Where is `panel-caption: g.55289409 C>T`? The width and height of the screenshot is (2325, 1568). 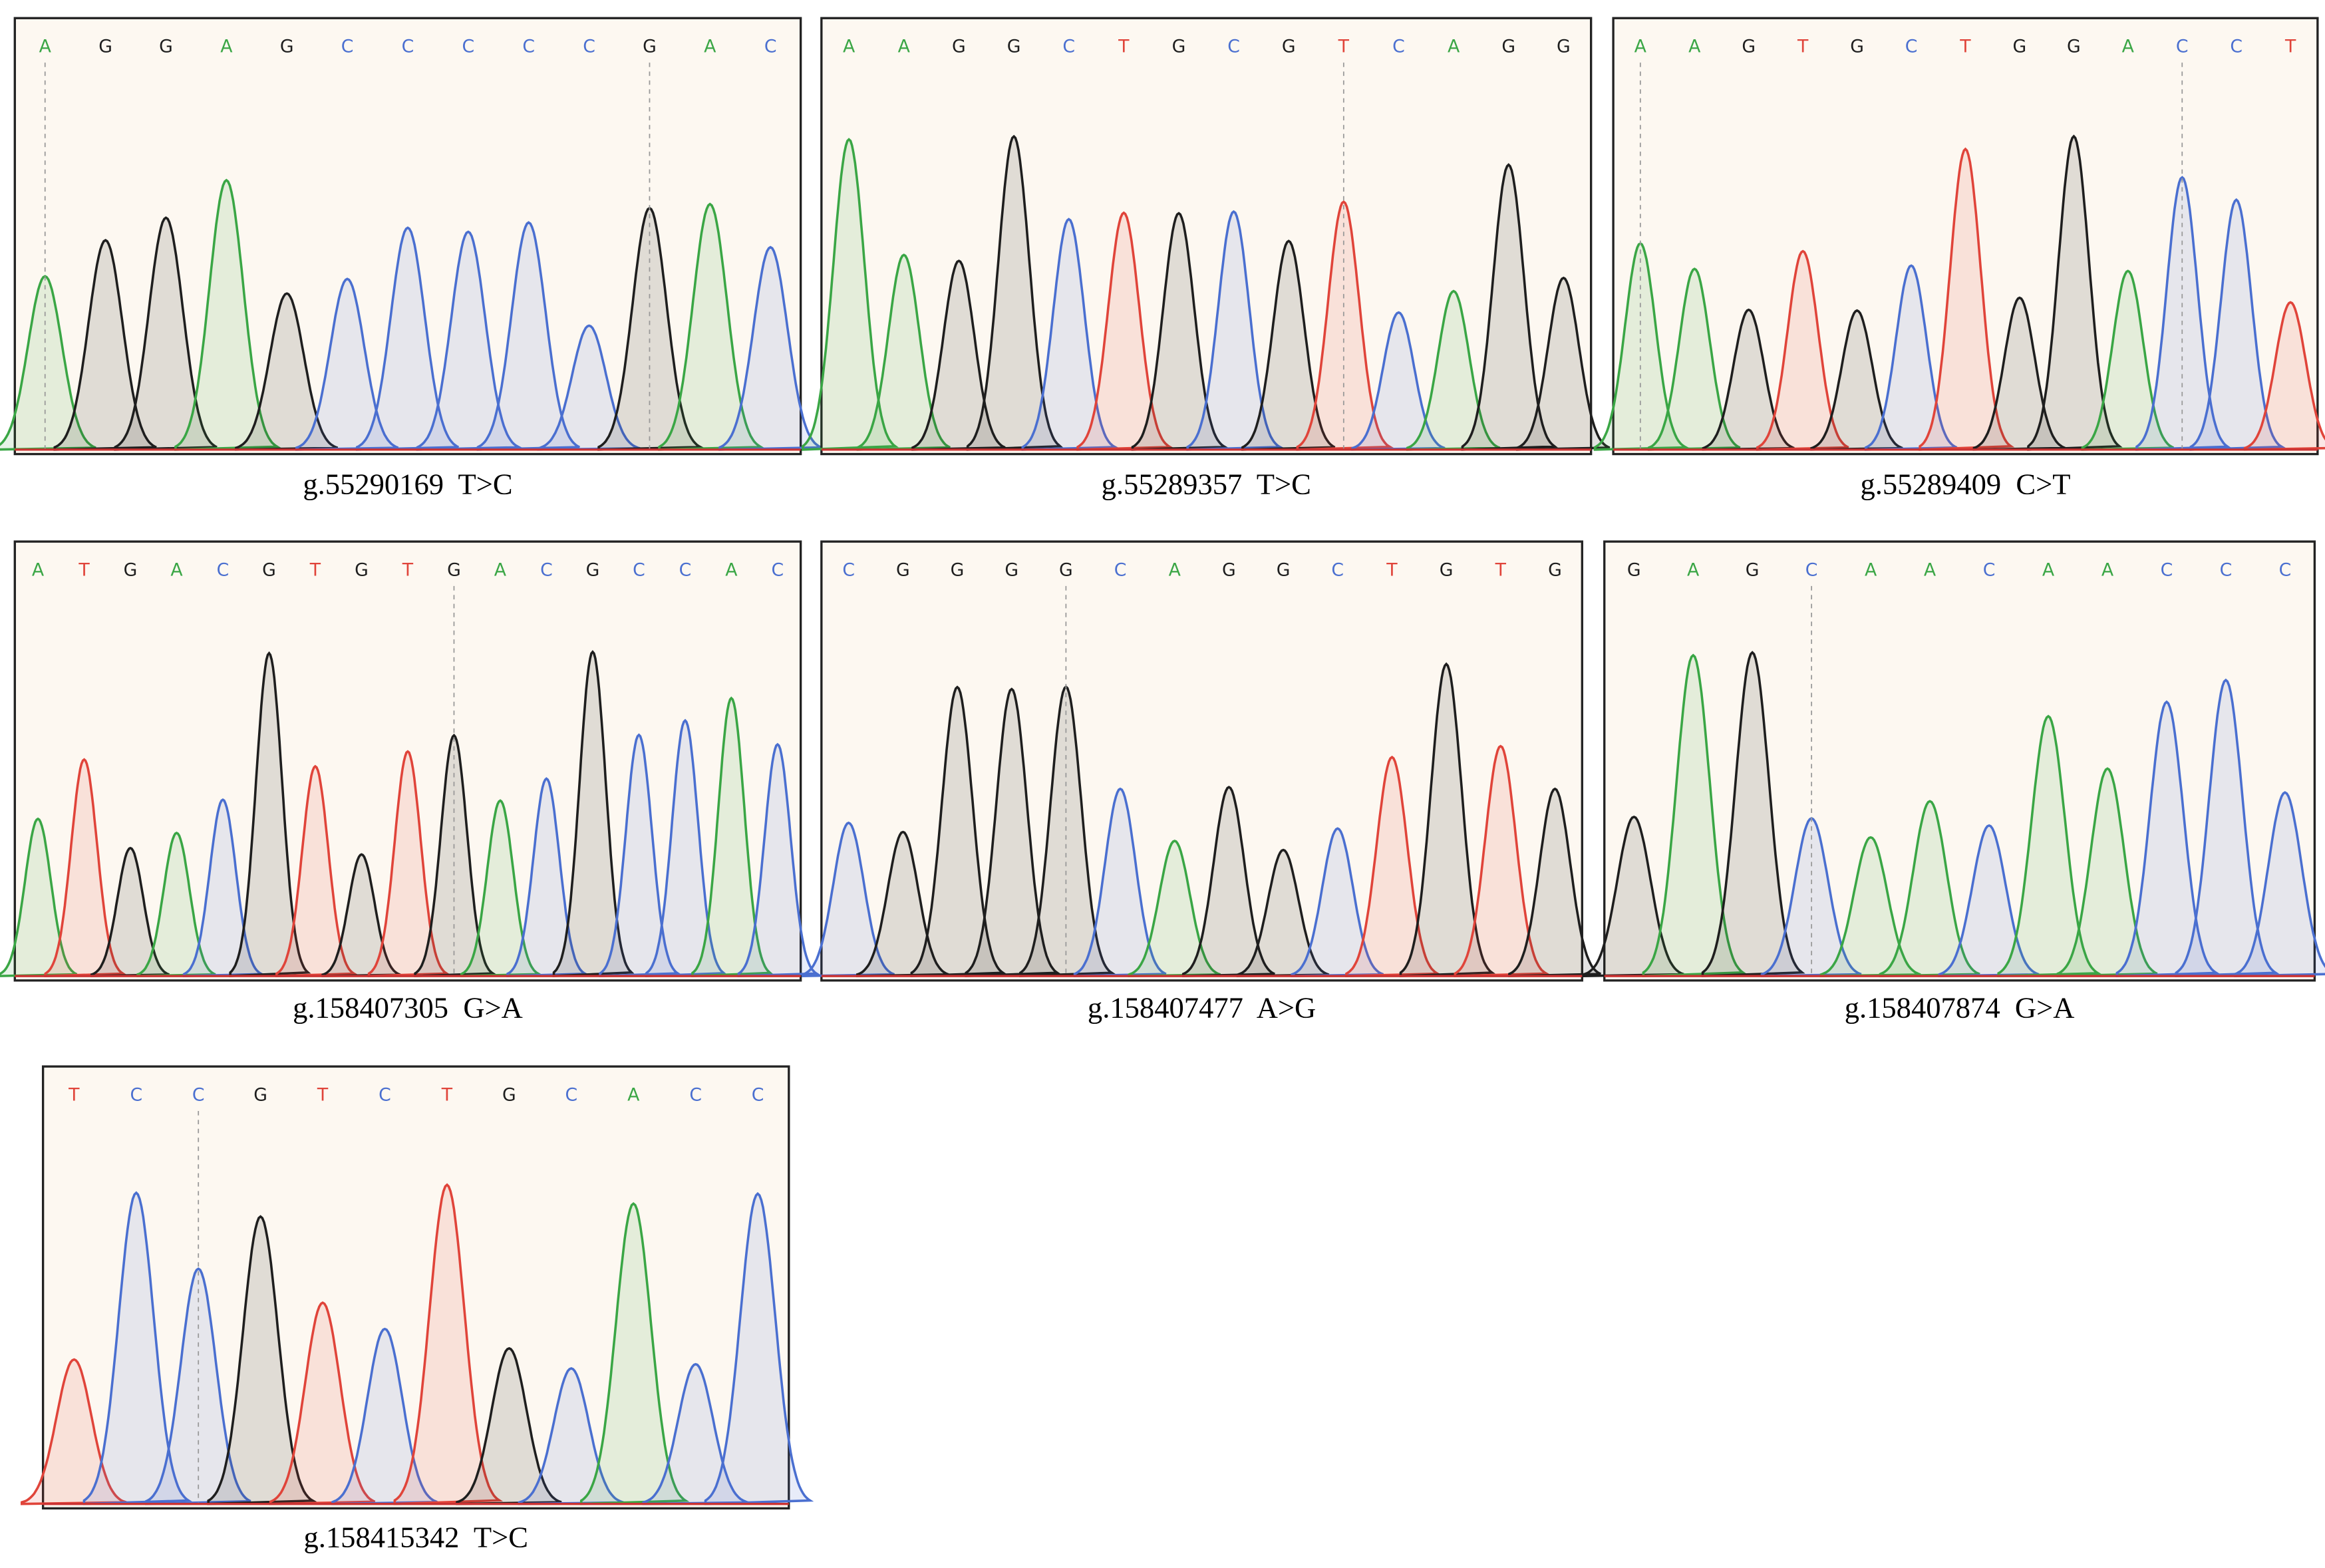 panel-caption: g.55289409 C>T is located at coordinates (1965, 484).